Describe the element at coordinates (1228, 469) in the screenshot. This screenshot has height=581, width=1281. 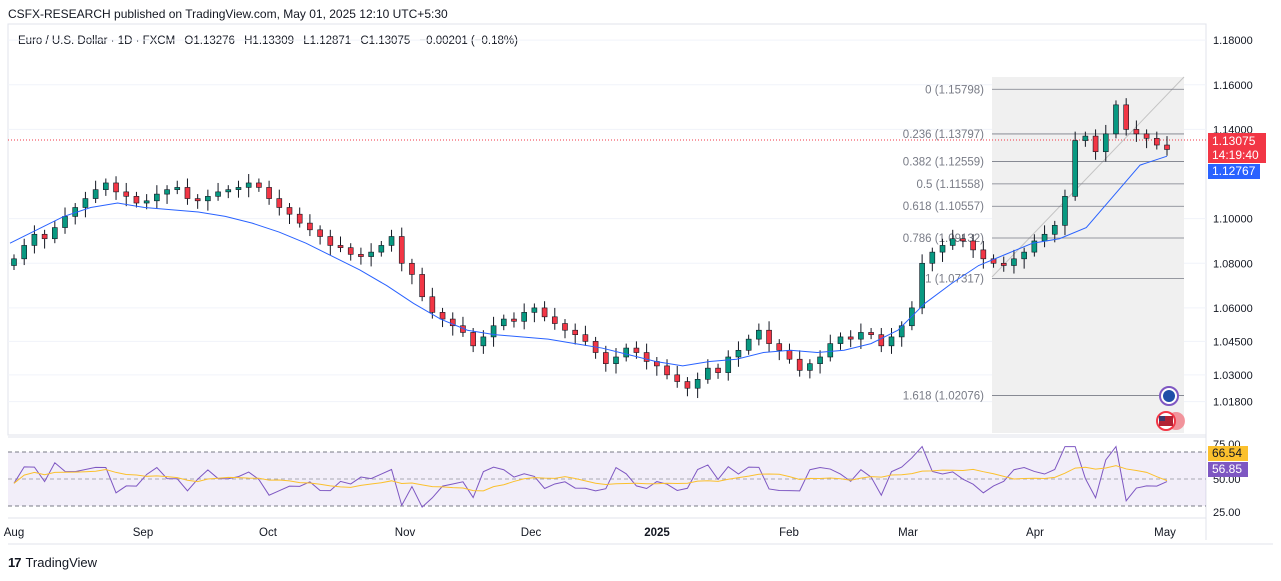
I see `rsi-value-badge: 56.85` at that location.